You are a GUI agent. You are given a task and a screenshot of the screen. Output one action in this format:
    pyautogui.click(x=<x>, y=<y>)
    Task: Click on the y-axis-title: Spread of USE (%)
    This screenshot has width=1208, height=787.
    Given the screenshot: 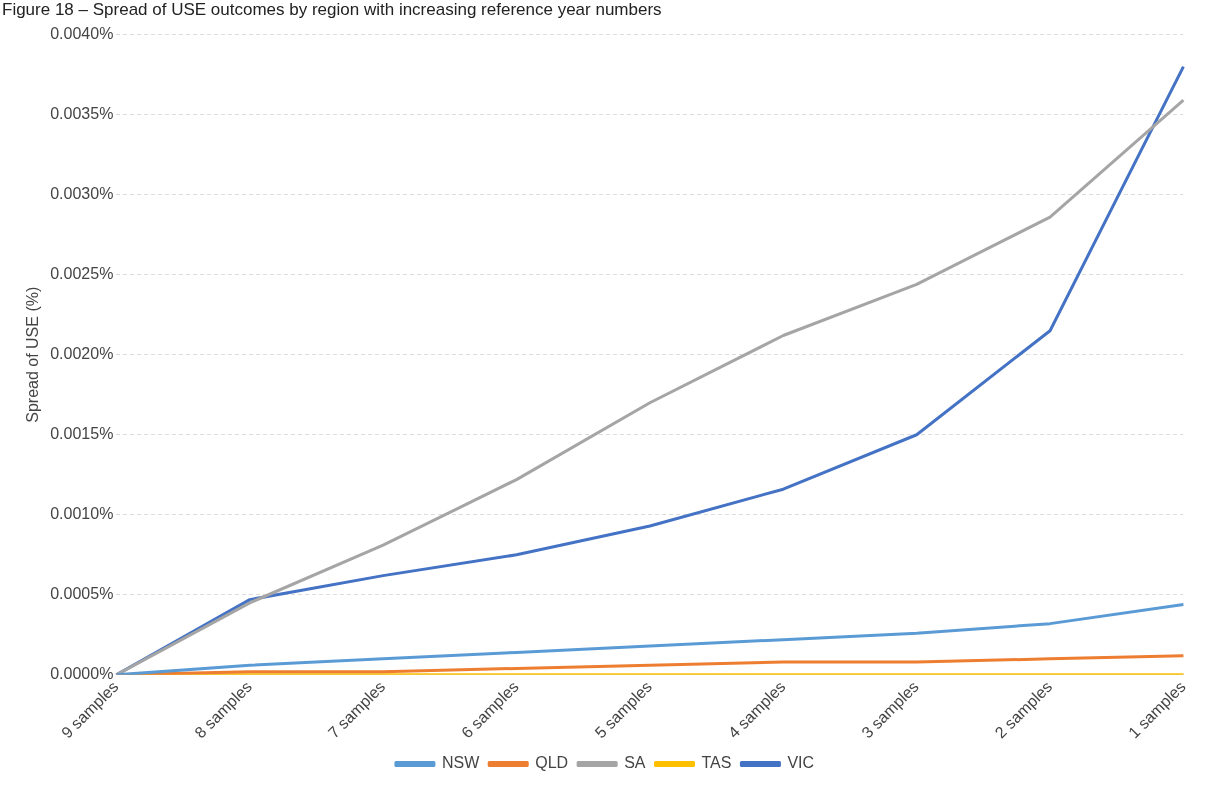 What is the action you would take?
    pyautogui.click(x=33, y=354)
    